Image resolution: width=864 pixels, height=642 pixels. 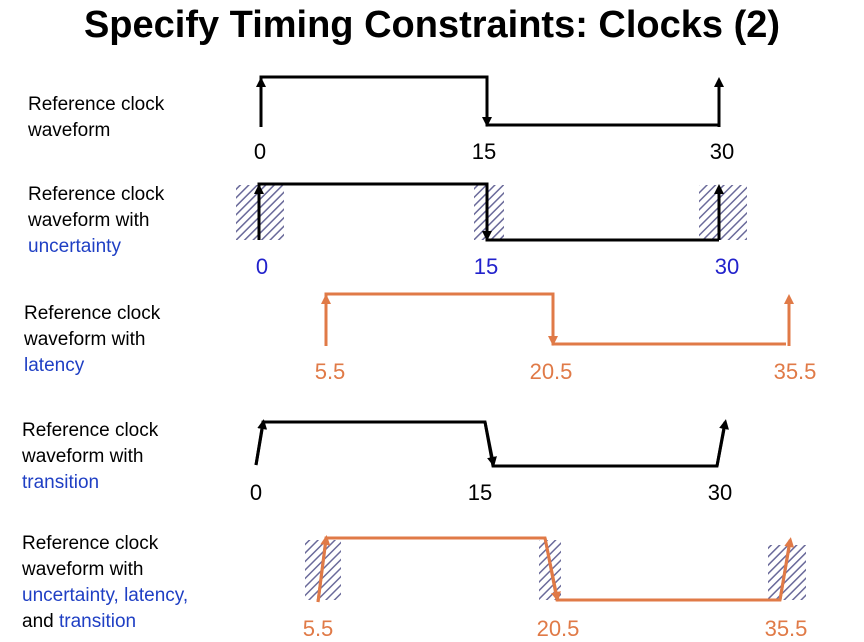 What do you see at coordinates (96, 118) in the screenshot?
I see `row1-label: Reference clock waveform` at bounding box center [96, 118].